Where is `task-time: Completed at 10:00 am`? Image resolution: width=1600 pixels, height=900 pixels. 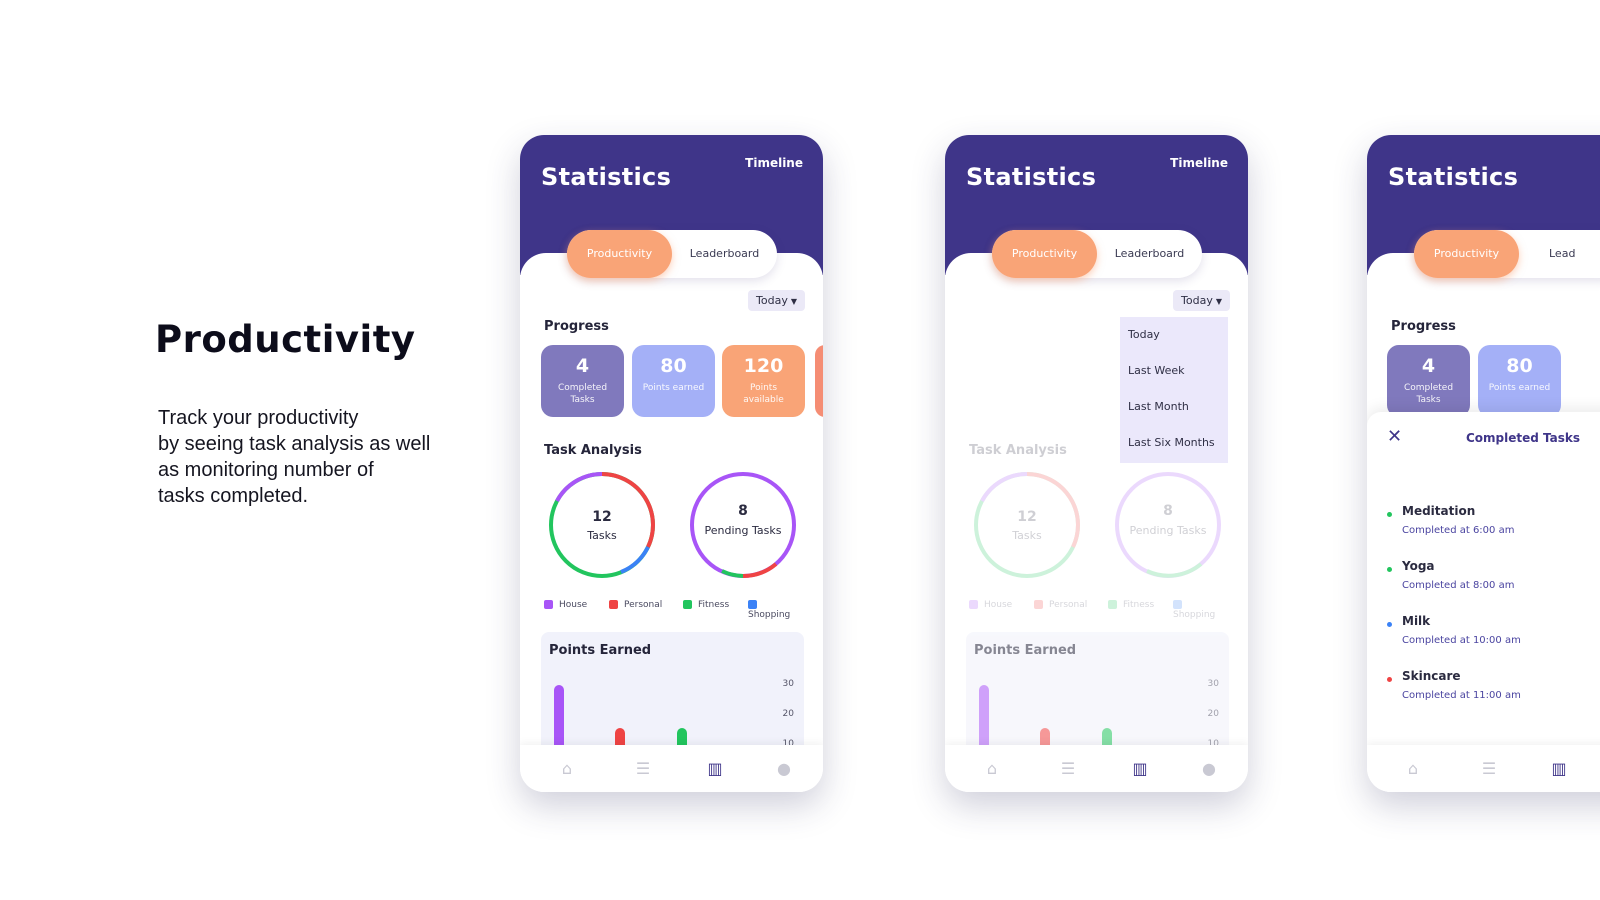 task-time: Completed at 10:00 am is located at coordinates (1461, 640).